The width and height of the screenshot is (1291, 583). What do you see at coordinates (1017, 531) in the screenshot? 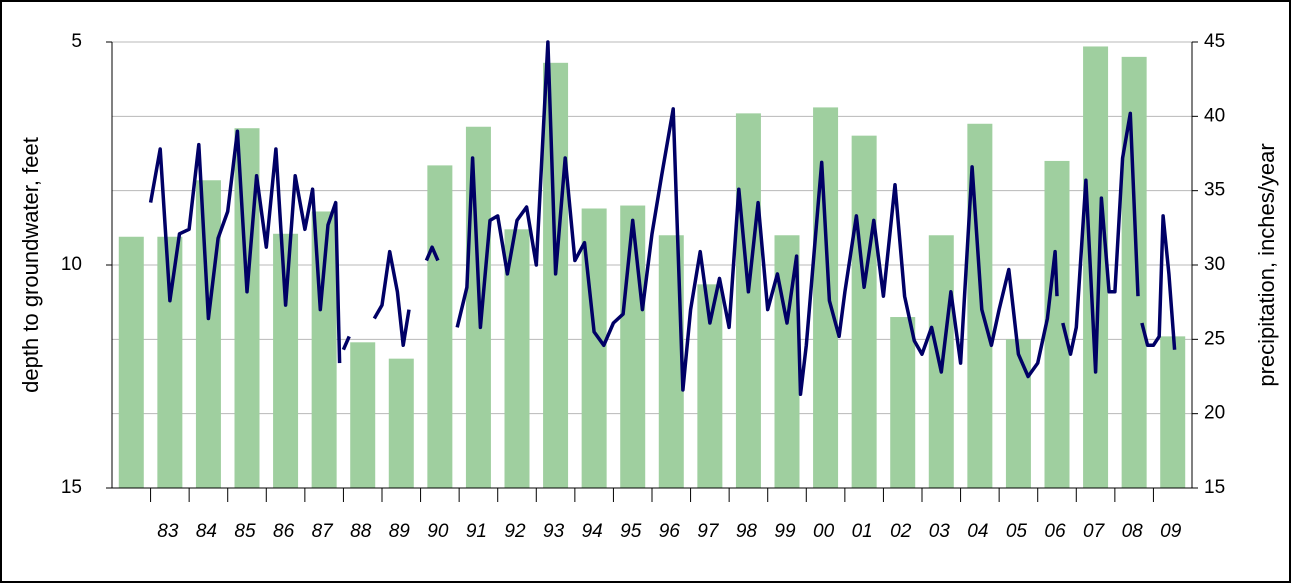
I see `x-tick-label: 05` at bounding box center [1017, 531].